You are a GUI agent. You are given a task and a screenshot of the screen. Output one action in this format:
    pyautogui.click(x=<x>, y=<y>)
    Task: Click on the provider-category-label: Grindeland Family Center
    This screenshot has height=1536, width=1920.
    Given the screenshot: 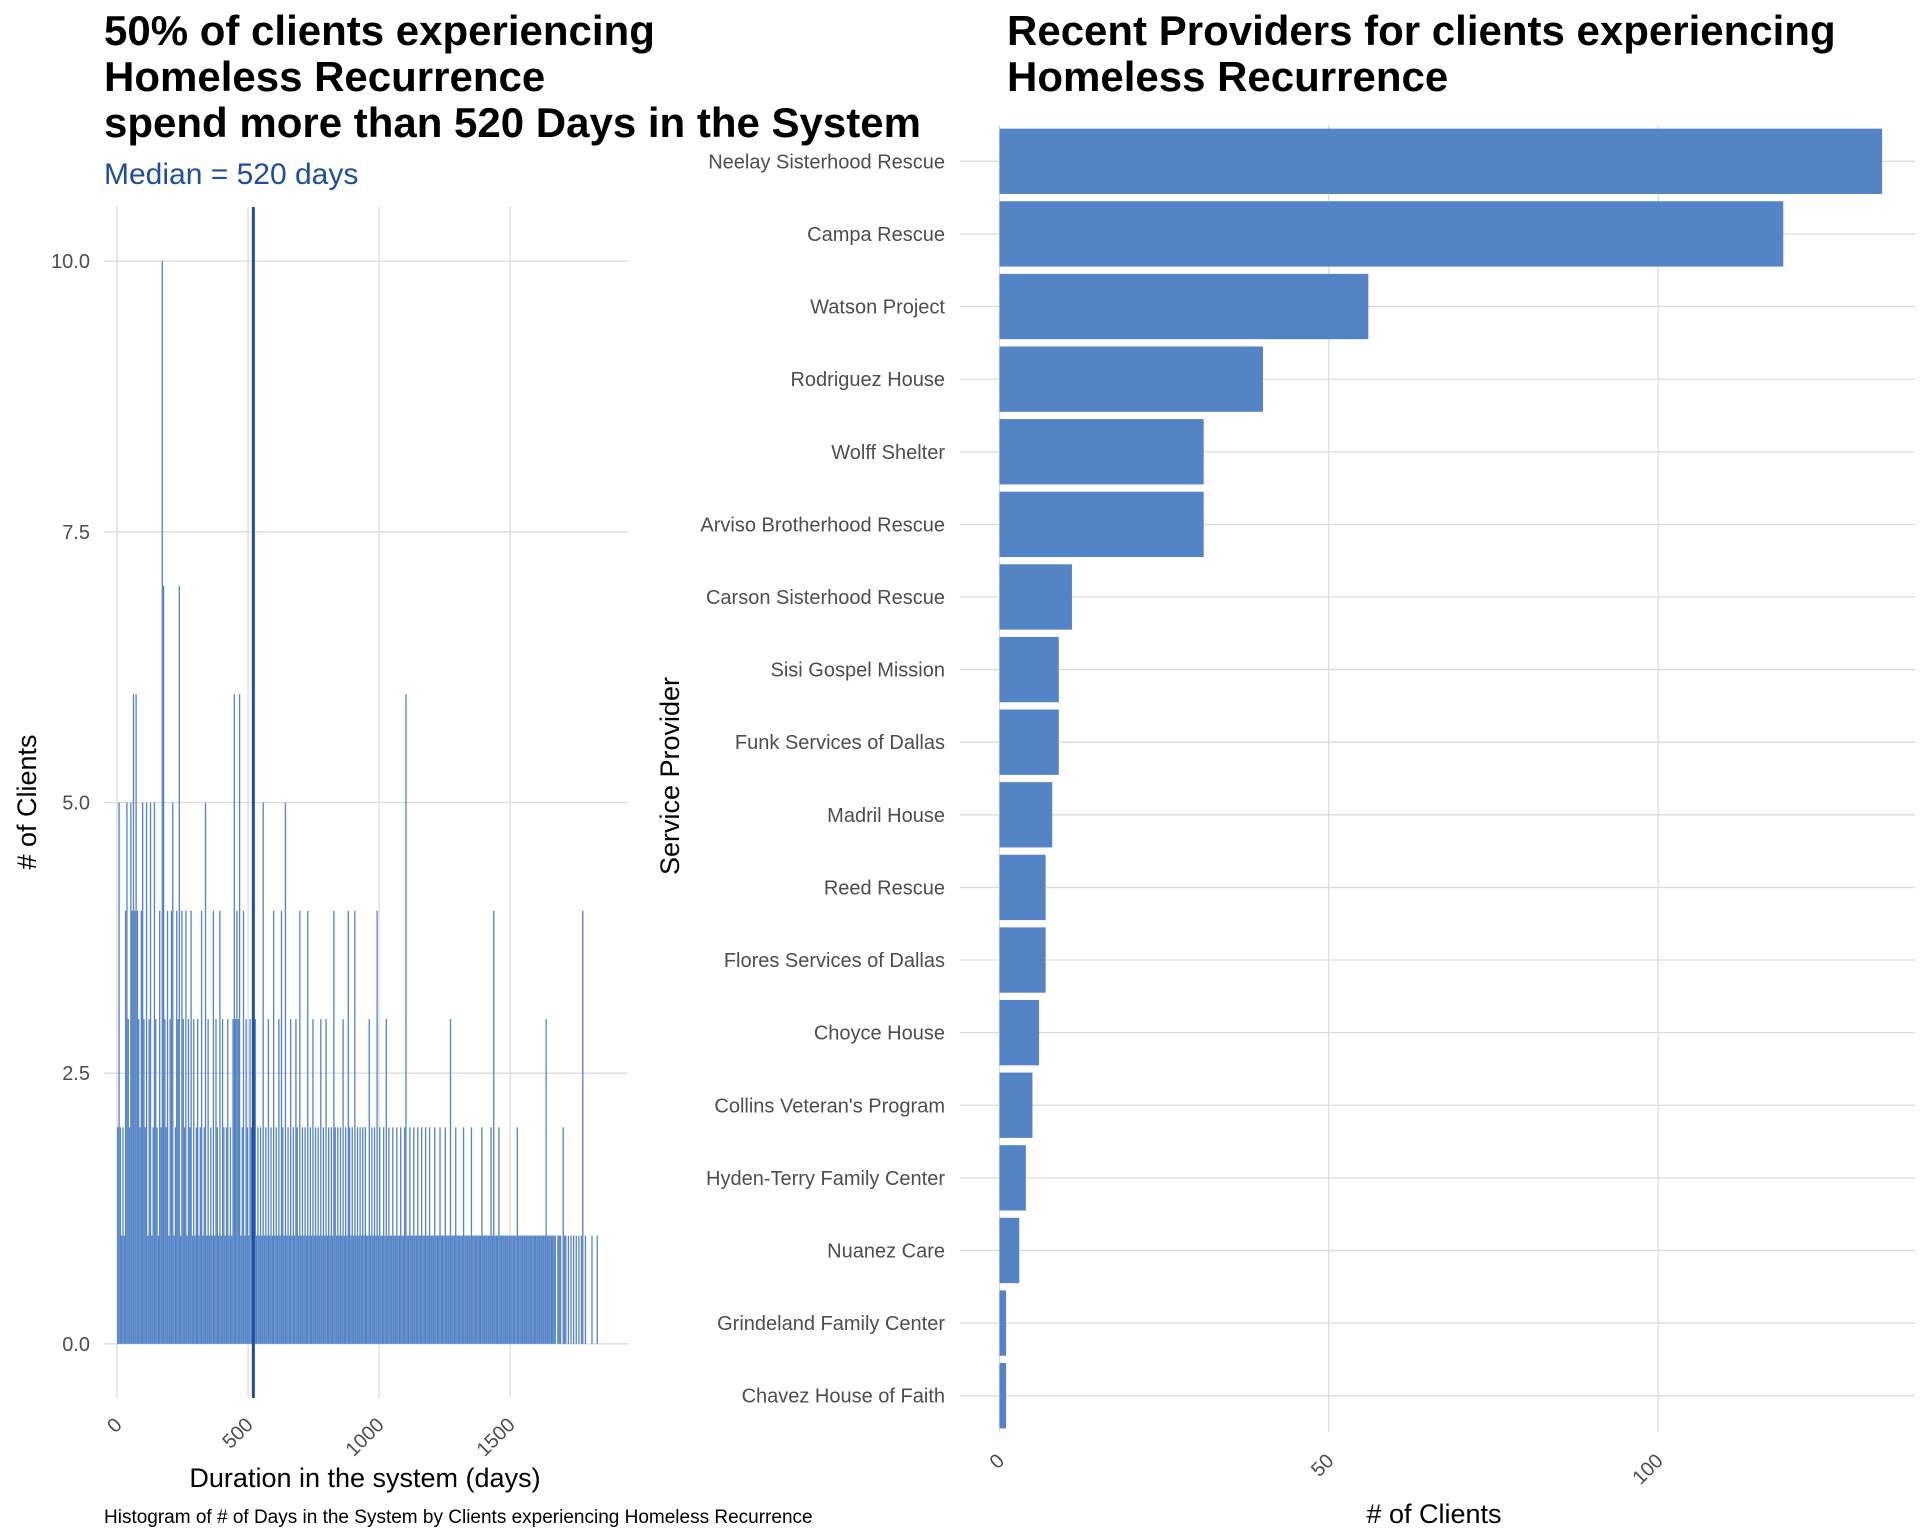 What is the action you would take?
    pyautogui.click(x=831, y=1324)
    